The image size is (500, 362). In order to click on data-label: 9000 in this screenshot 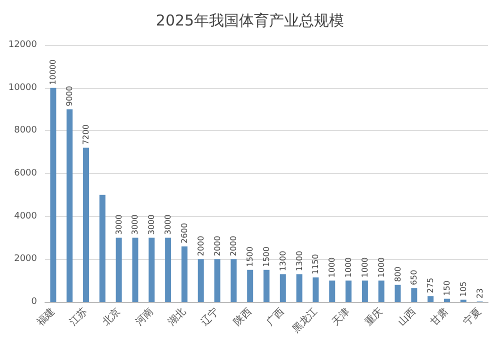, I will do `click(69, 96)`.